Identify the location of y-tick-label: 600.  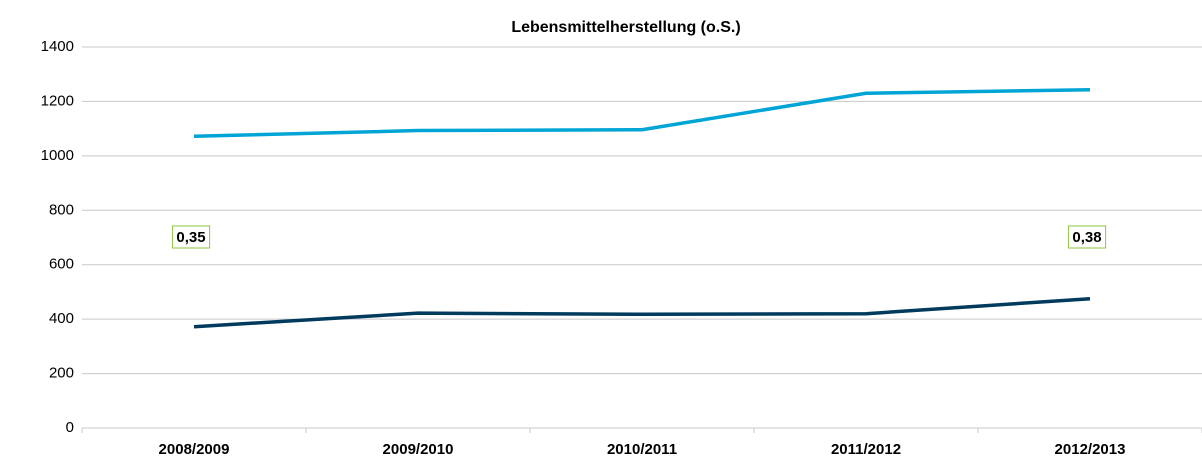
(61, 264).